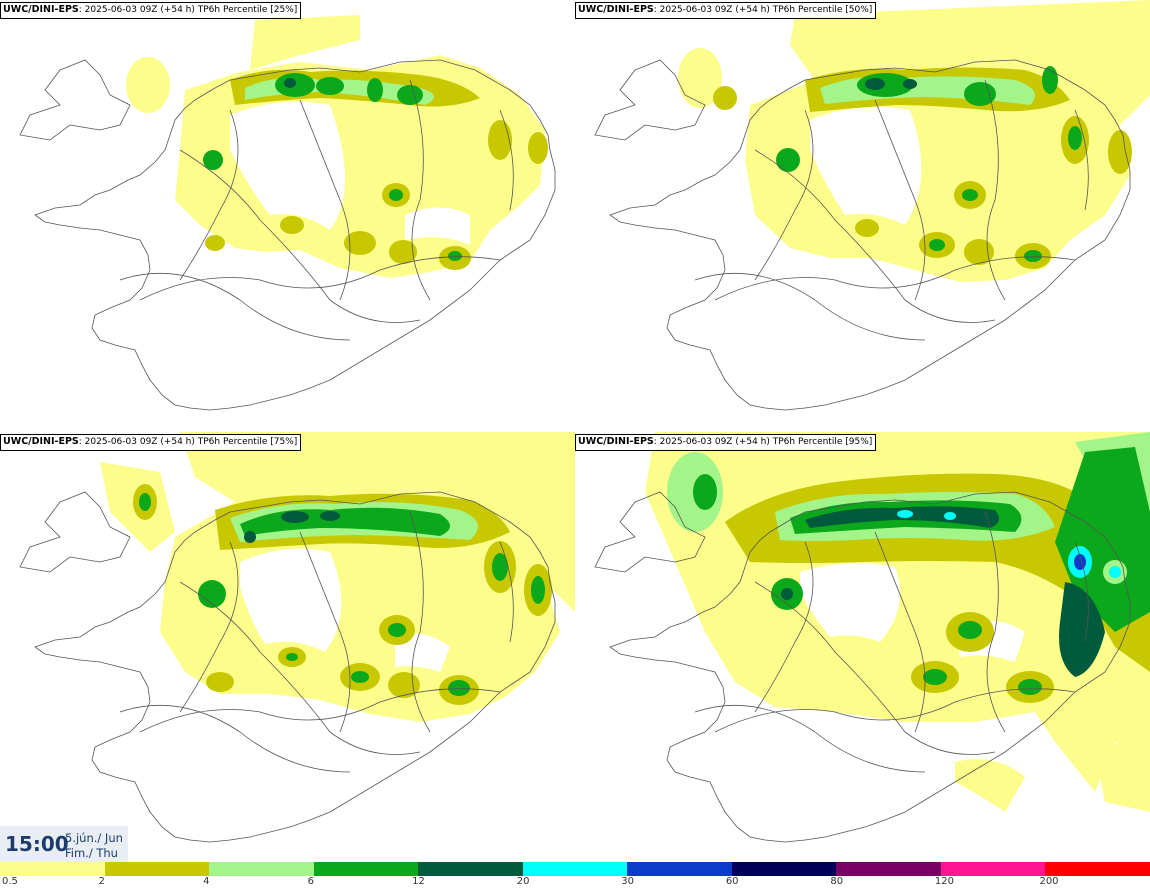  What do you see at coordinates (94, 838) in the screenshot?
I see `valid-date: 5.jún./ Jun` at bounding box center [94, 838].